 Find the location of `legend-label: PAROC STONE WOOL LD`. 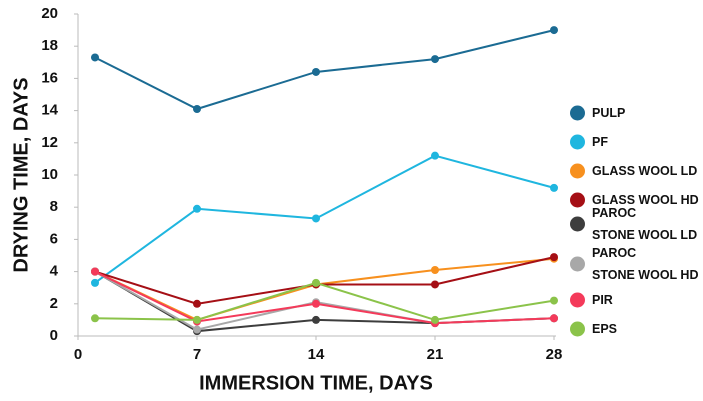

legend-label: PAROC STONE WOOL LD is located at coordinates (645, 224).